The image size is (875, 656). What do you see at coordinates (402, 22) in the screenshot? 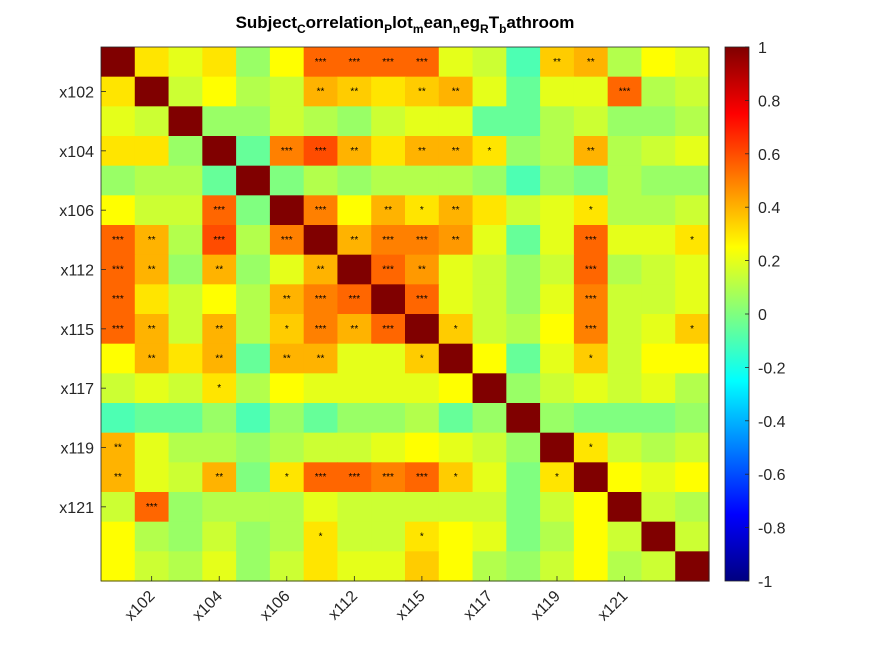
I see `title-part: lot` at bounding box center [402, 22].